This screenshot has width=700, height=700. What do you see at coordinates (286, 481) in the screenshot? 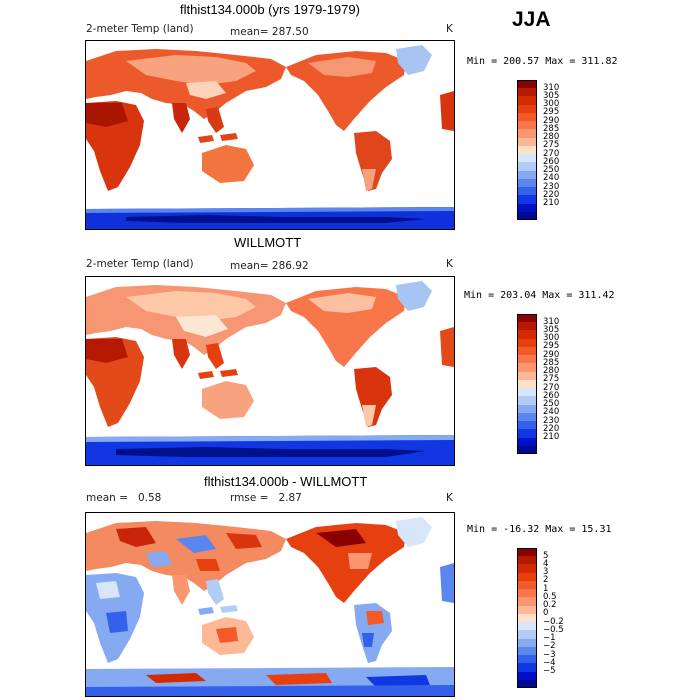
I see `panel3-title: flthist134.000b - WILLMOTT` at bounding box center [286, 481].